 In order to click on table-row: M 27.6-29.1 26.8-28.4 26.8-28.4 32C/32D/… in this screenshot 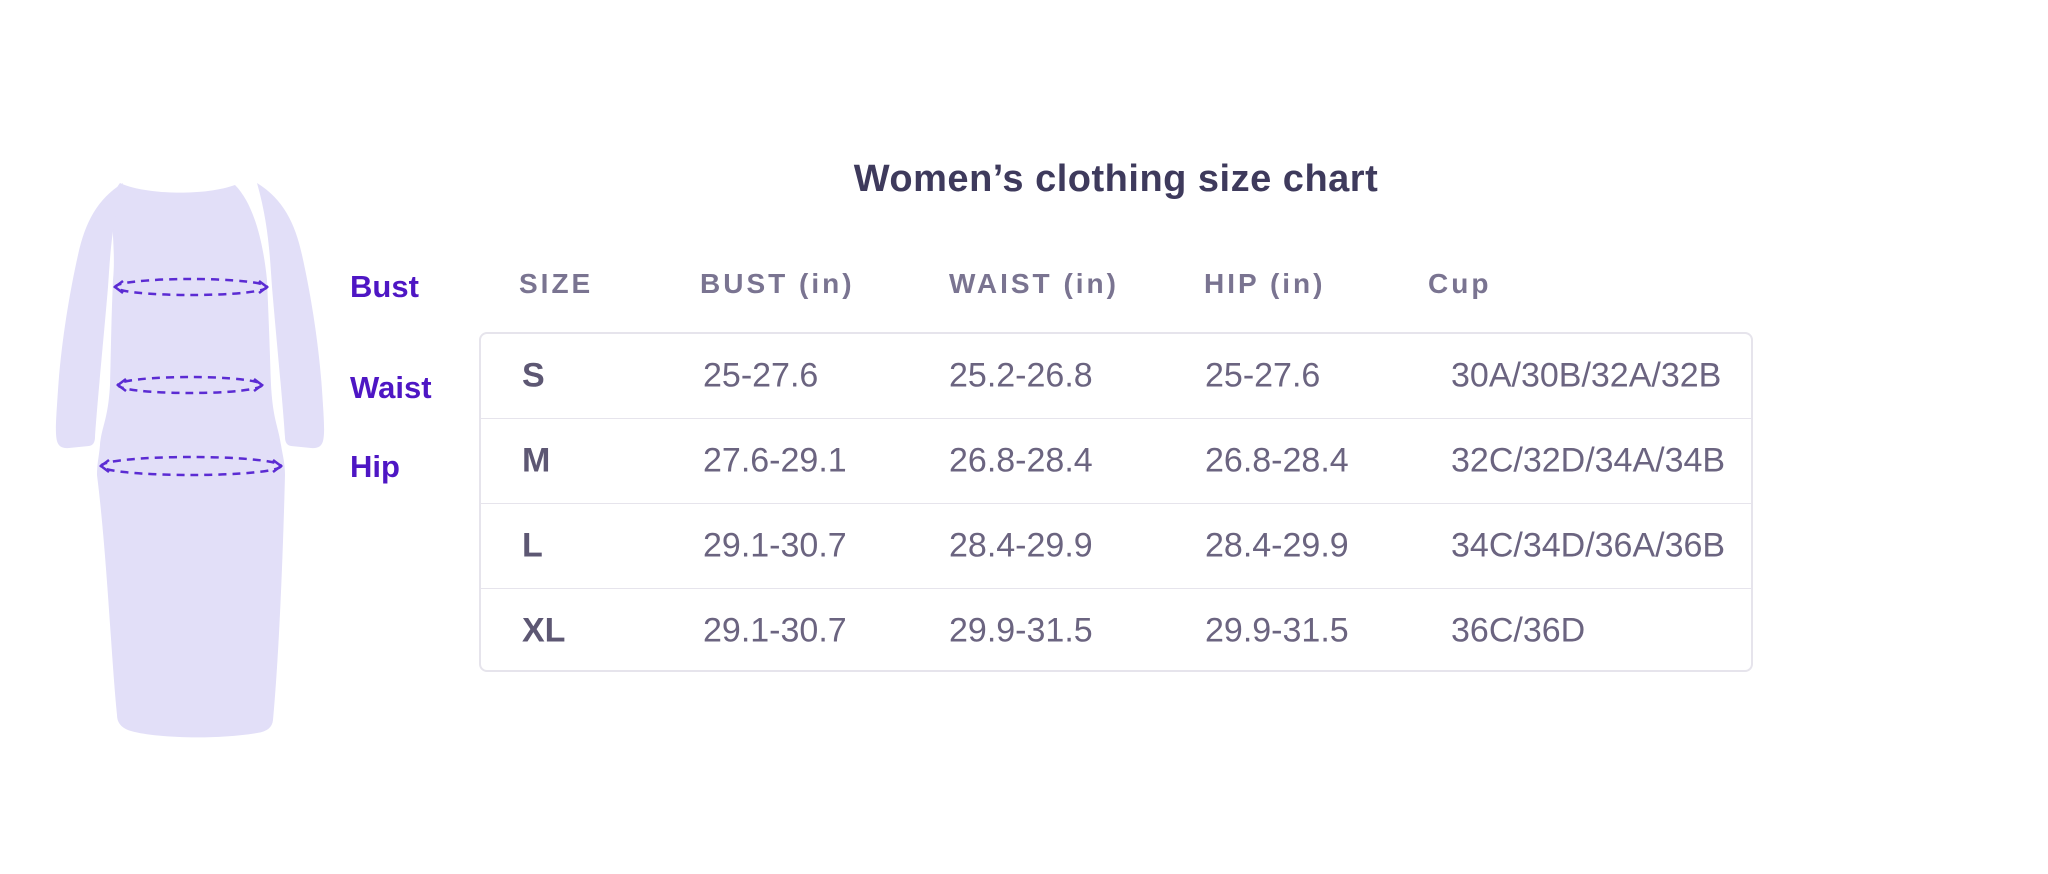, I will do `click(1116, 461)`.